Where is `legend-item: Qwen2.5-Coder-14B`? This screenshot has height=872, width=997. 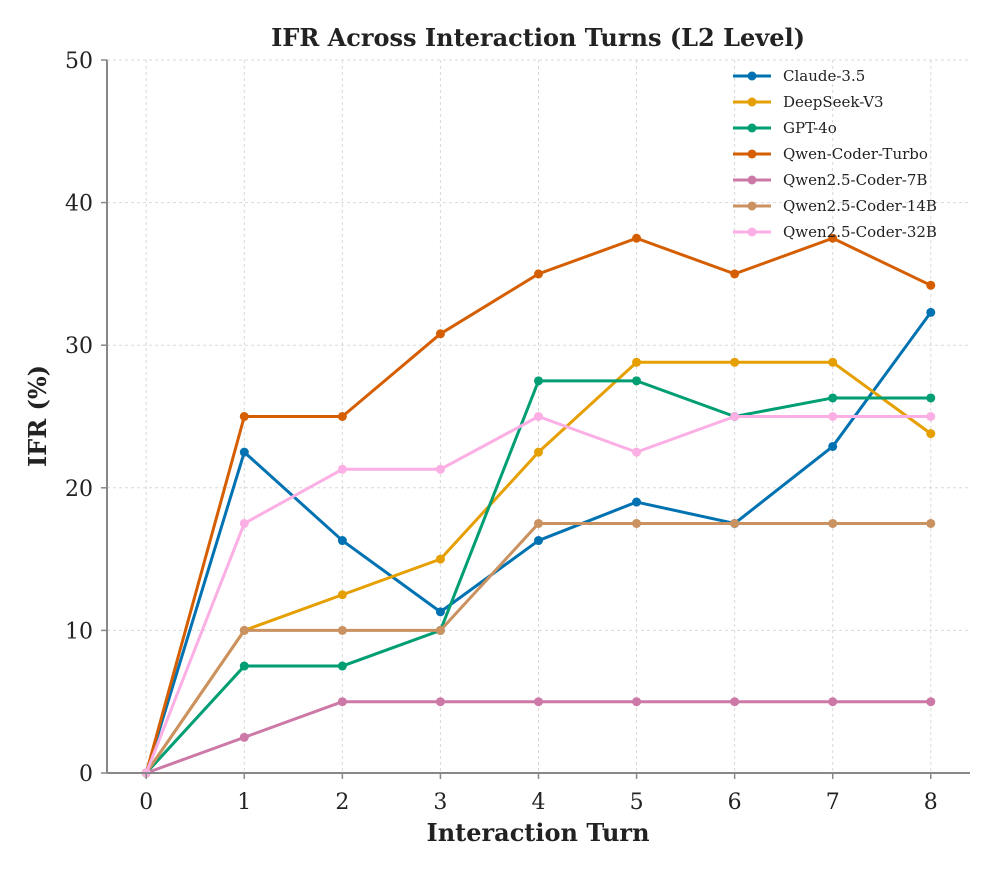 legend-item: Qwen2.5-Coder-14B is located at coordinates (835, 206).